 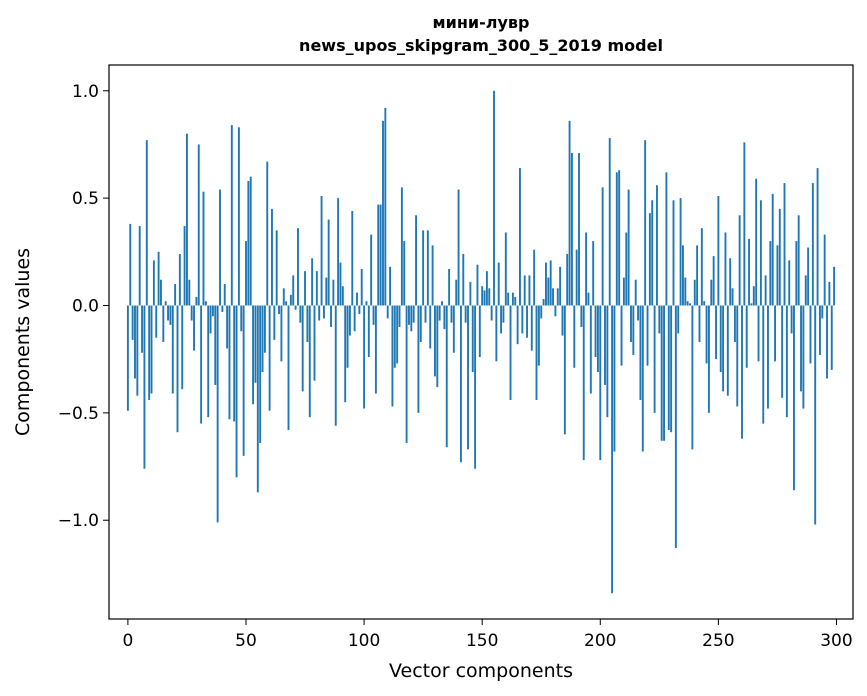 What do you see at coordinates (481, 671) in the screenshot?
I see `x-axis-label: Vector components` at bounding box center [481, 671].